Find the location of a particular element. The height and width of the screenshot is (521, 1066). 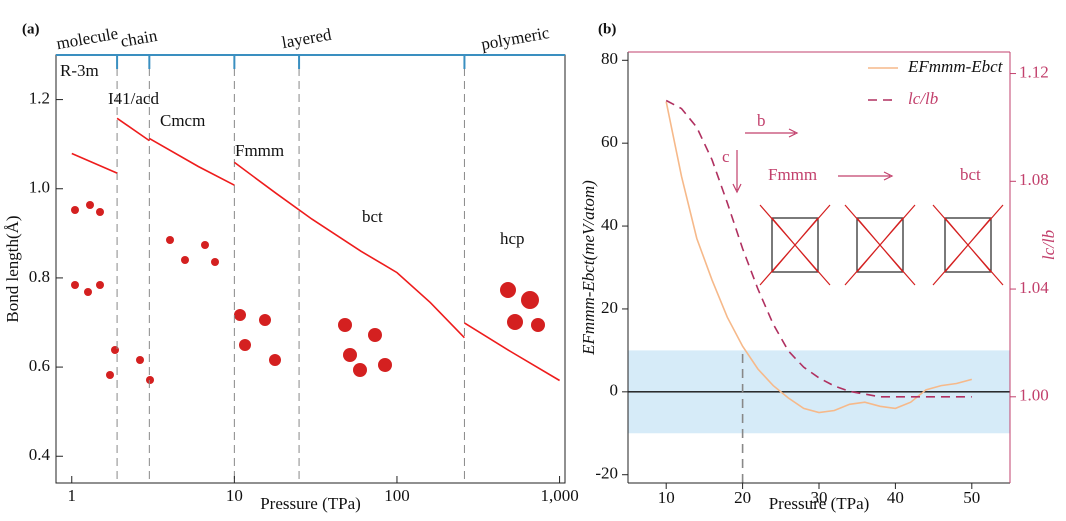

y-tick-label: 1.0 is located at coordinates (39, 187).